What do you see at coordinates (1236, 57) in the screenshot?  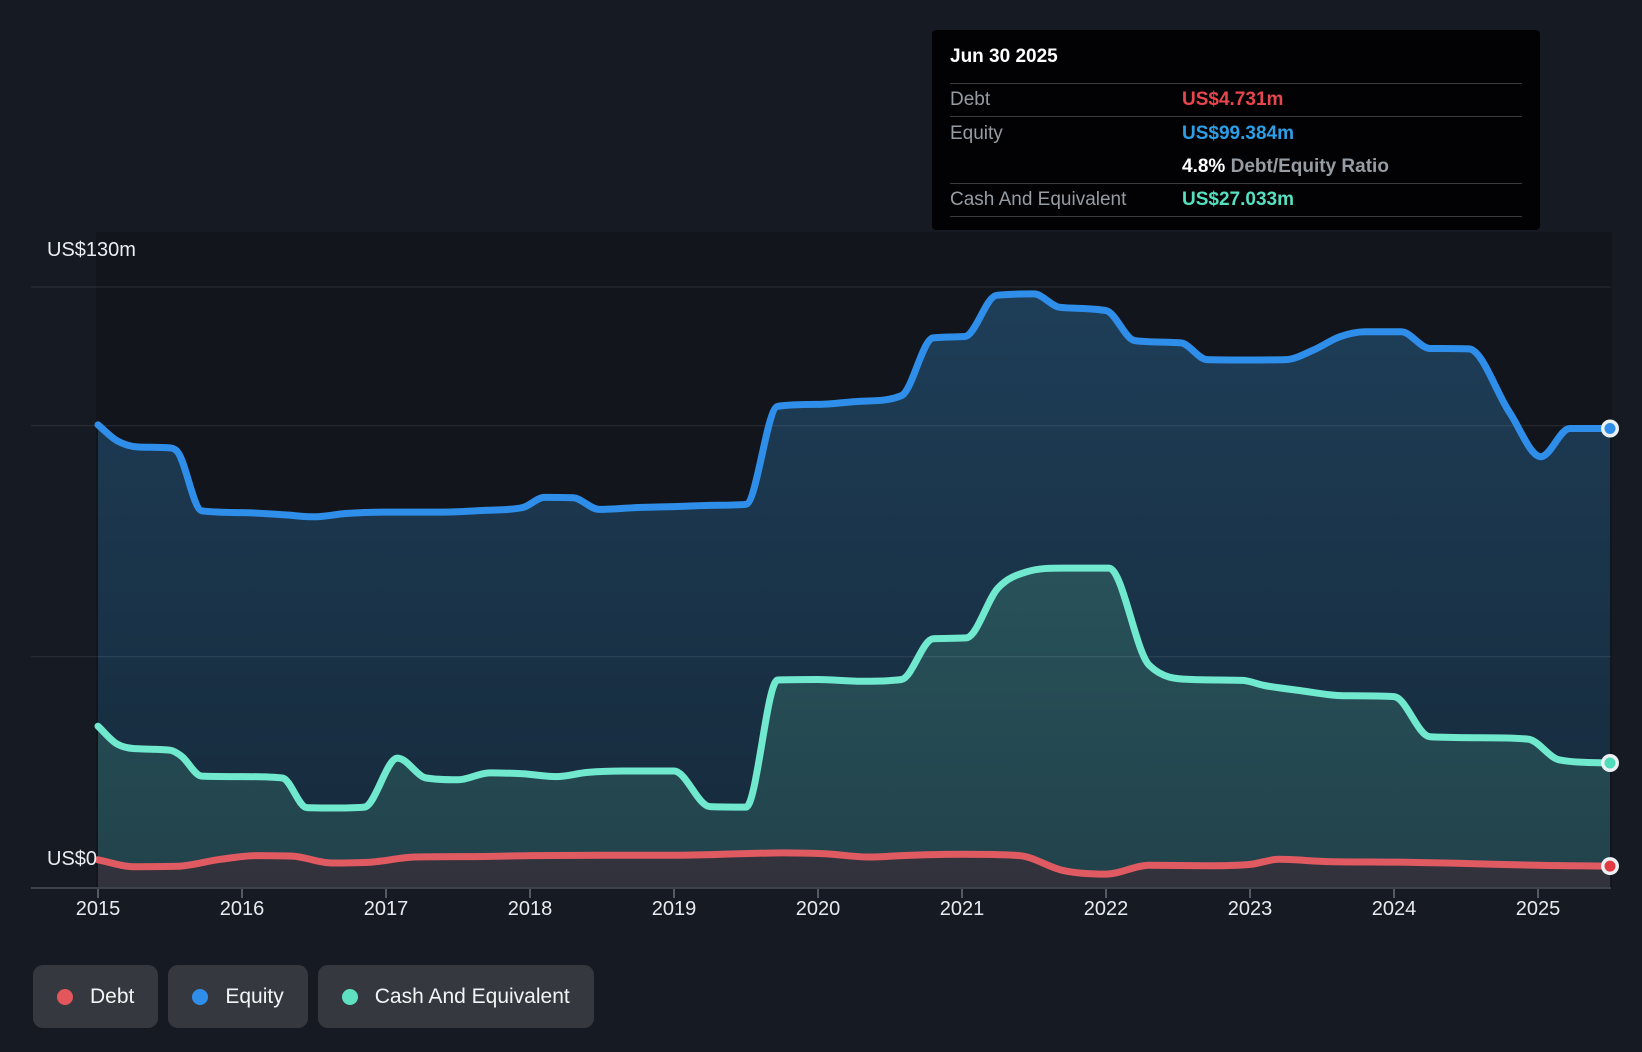 I see `tooltip-date: Jun 30 2025` at bounding box center [1236, 57].